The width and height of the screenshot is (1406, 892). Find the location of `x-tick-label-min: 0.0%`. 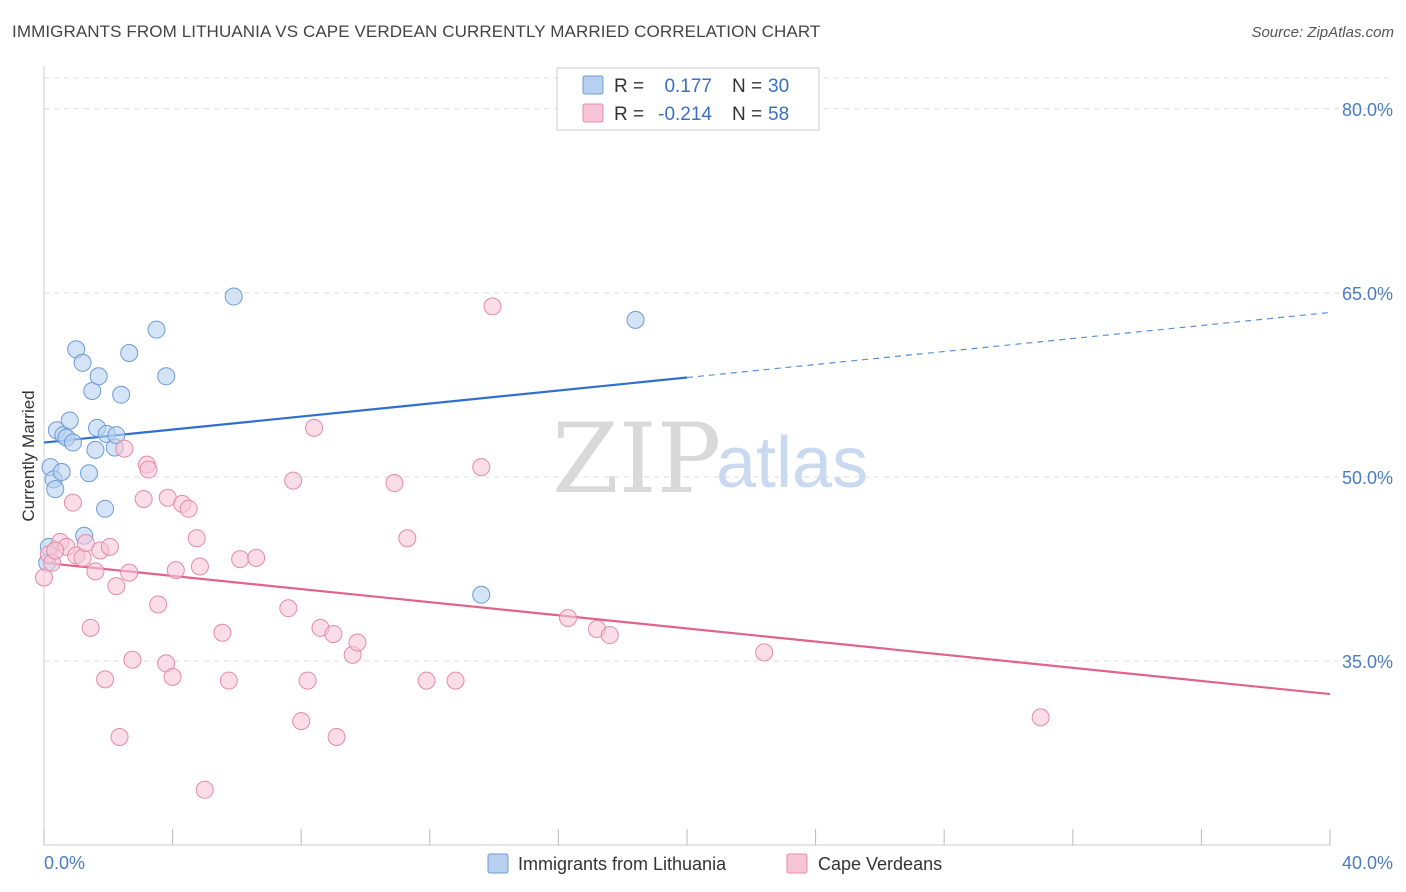

x-tick-label-min: 0.0% is located at coordinates (64, 863).